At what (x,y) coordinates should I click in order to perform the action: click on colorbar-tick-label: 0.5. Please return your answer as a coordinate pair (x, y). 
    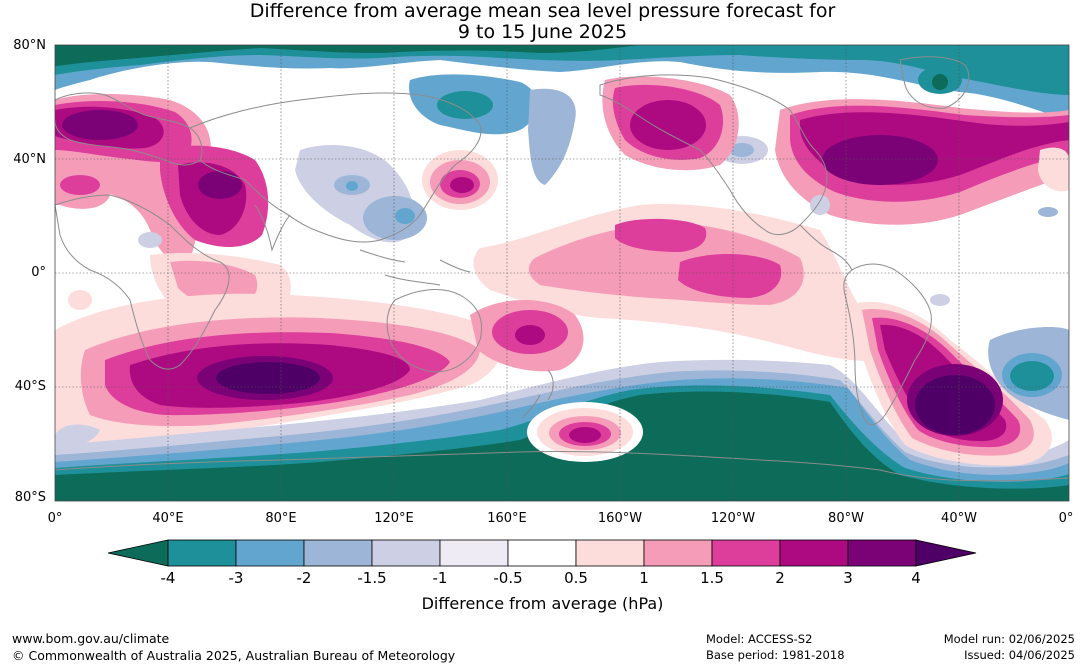
    Looking at the image, I should click on (576, 578).